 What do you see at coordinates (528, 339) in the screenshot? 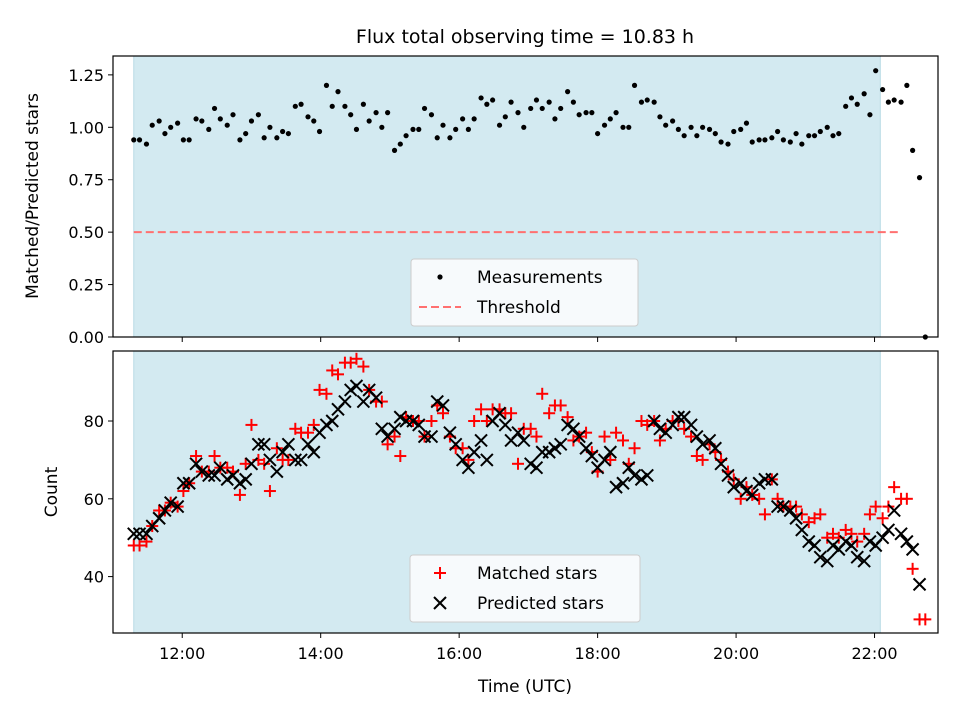
I see `top-x-ticks` at bounding box center [528, 339].